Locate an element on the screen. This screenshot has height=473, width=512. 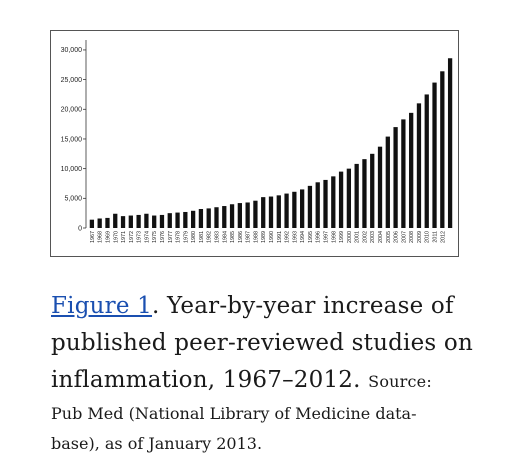
figure-1-link: Figure 1 is located at coordinates (102, 306).